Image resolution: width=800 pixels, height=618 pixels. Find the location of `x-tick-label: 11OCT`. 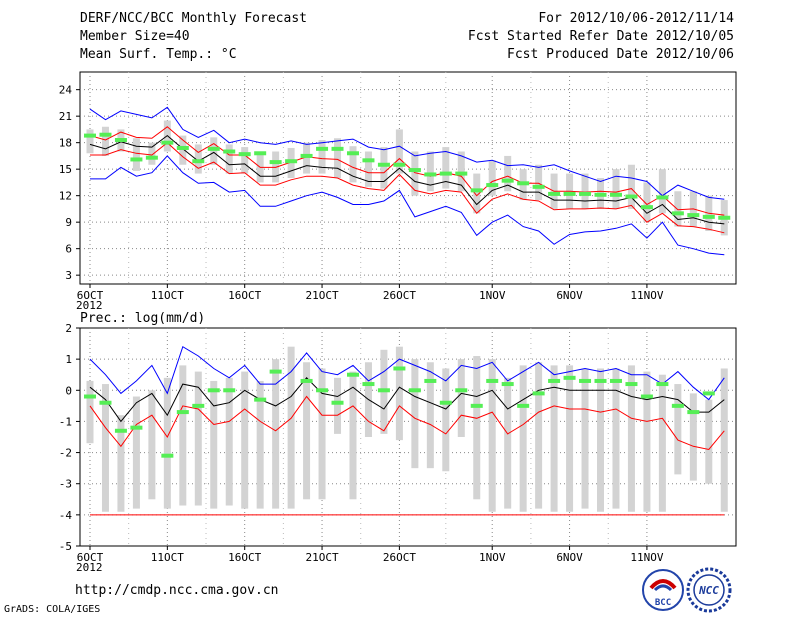

x-tick-label: 11OCT is located at coordinates (167, 557).